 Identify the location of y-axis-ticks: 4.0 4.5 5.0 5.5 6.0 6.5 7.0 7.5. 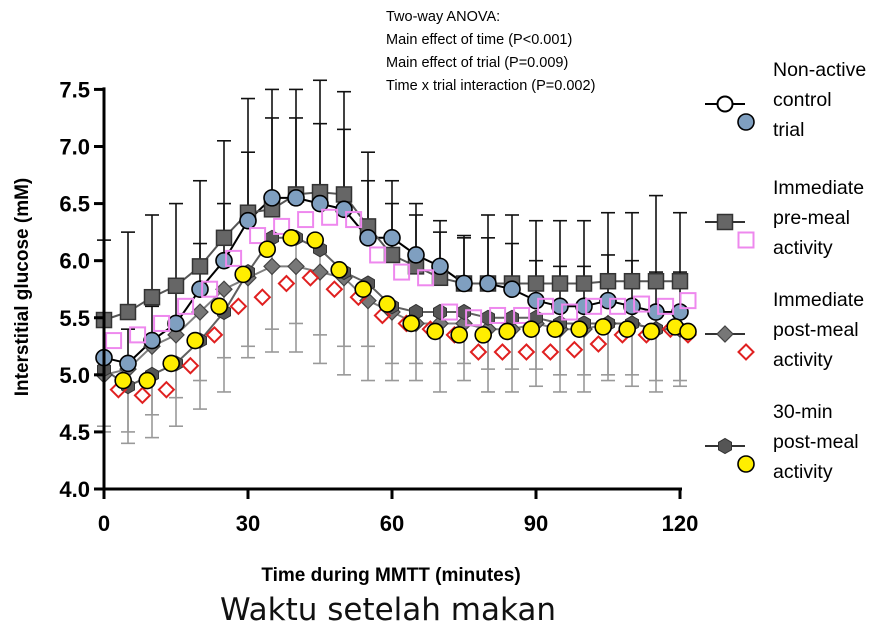
(81, 289).